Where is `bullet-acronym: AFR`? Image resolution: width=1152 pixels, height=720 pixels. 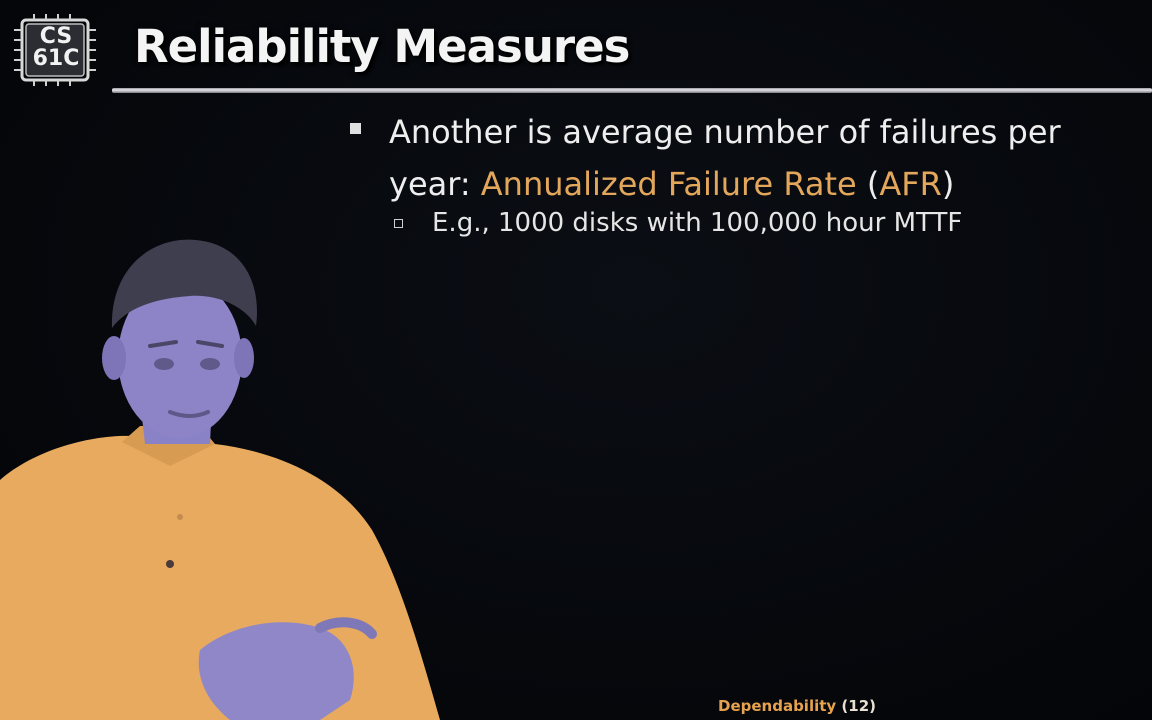
bullet-acronym: AFR is located at coordinates (910, 184).